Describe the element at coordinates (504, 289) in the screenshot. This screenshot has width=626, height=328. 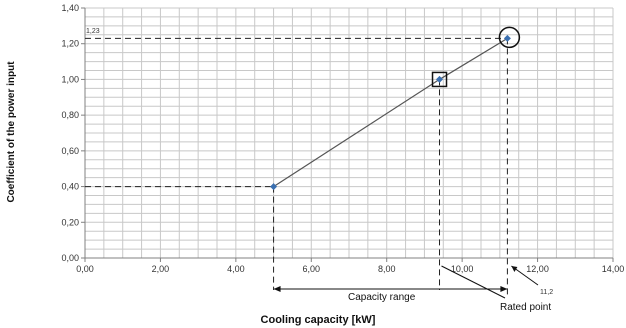
I see `arrowhead-right` at that location.